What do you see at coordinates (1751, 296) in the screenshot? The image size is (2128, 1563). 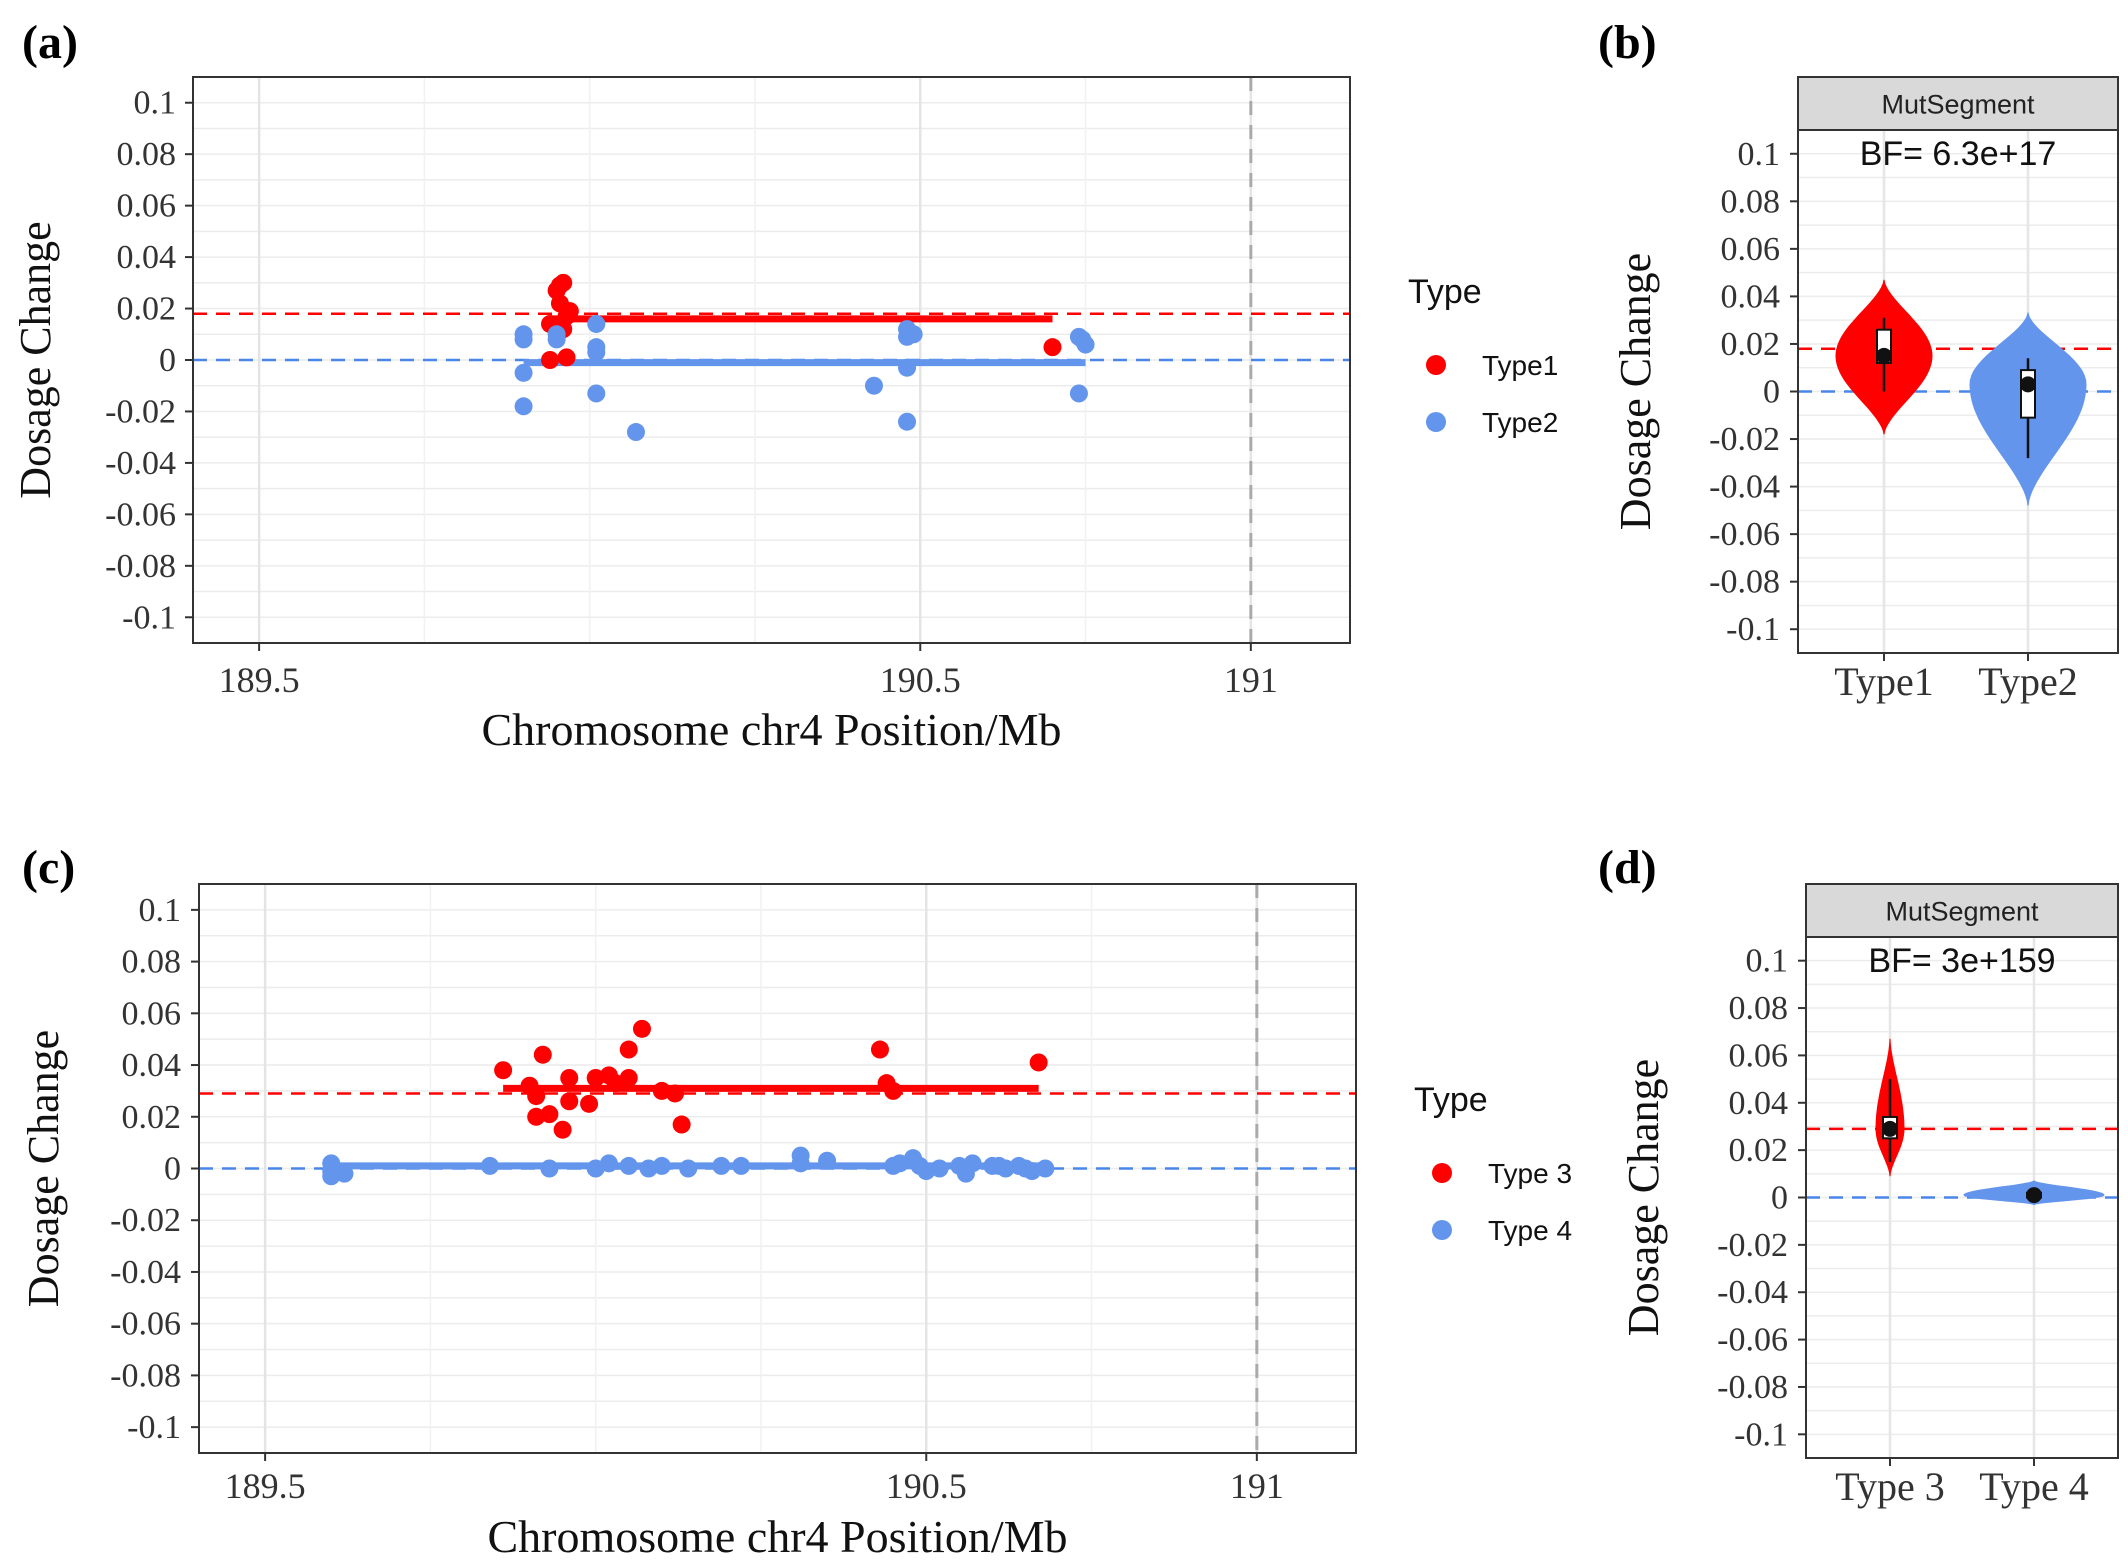 I see `y-tick-label: 0.04` at bounding box center [1751, 296].